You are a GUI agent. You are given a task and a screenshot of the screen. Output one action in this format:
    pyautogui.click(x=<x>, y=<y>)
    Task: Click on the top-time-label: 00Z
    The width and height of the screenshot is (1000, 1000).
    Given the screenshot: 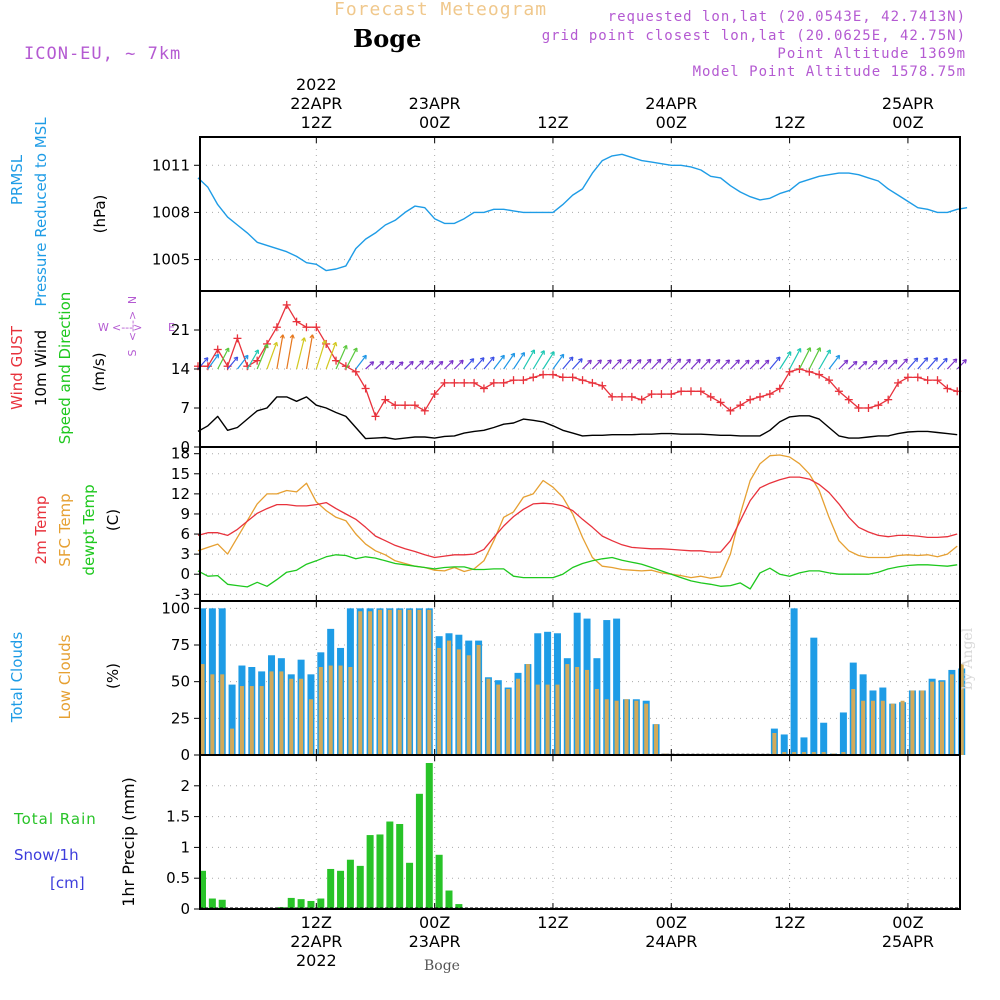 What is the action you would take?
    pyautogui.click(x=671, y=122)
    